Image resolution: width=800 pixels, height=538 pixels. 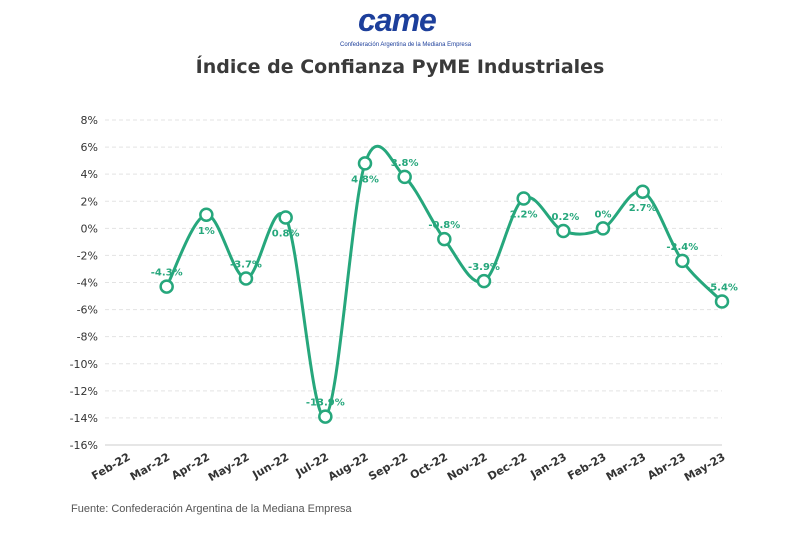 What do you see at coordinates (388, 466) in the screenshot?
I see `x-tick-label: Sep-22` at bounding box center [388, 466].